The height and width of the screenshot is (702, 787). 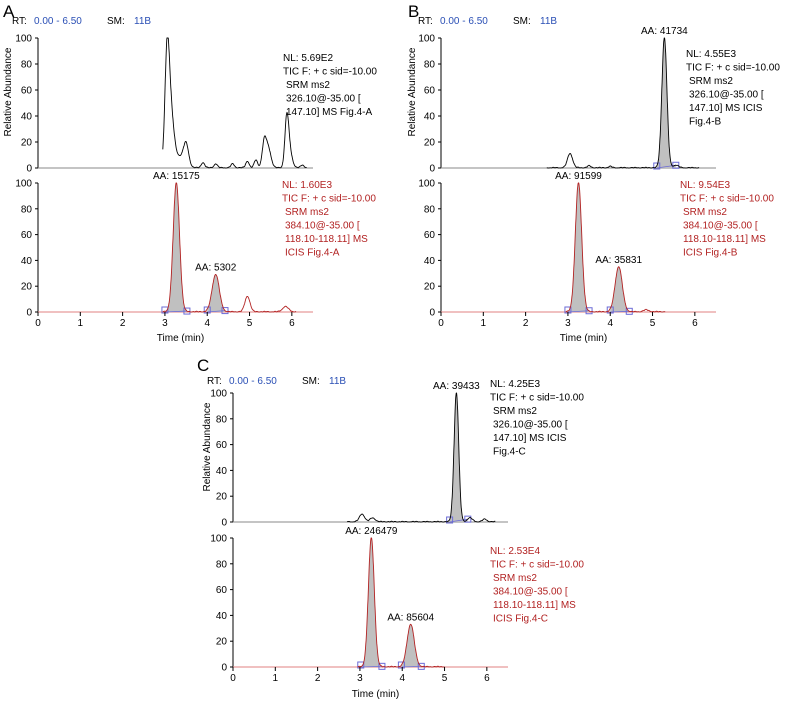 I want to click on peak-area-label: AA: 35831, so click(x=618, y=260).